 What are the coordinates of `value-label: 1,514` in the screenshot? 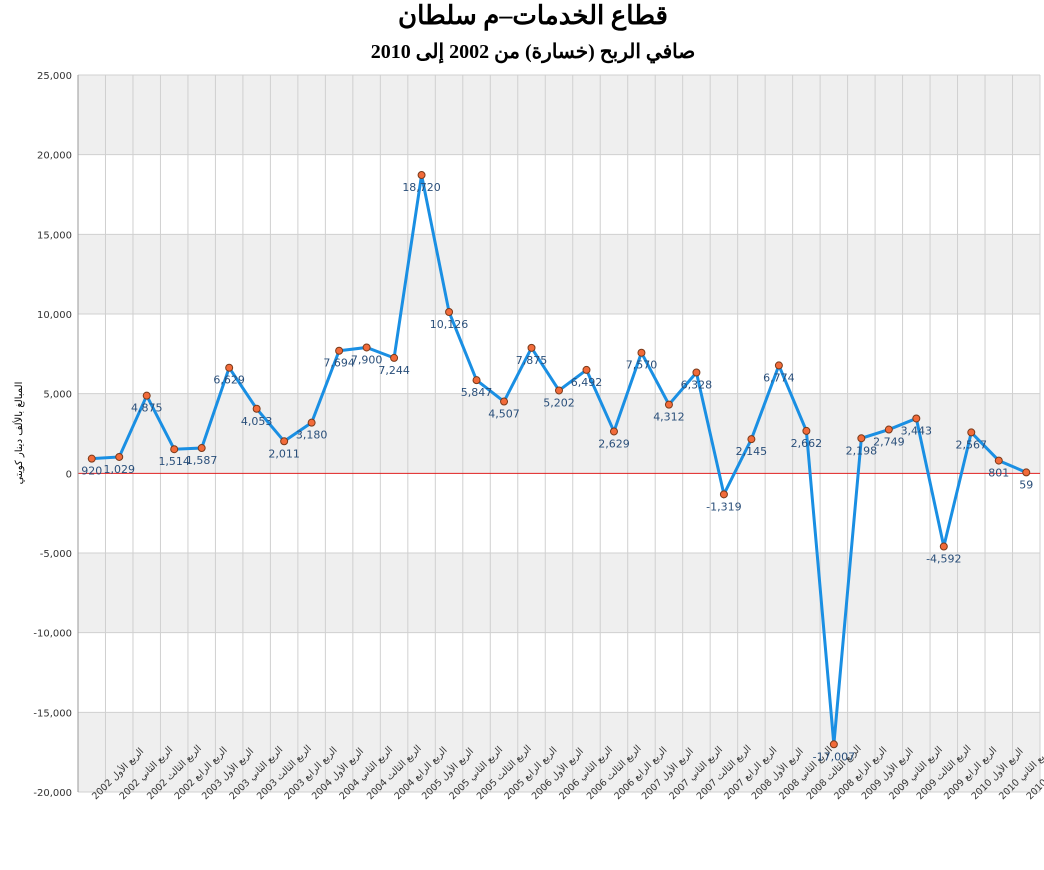 It's located at (174, 461).